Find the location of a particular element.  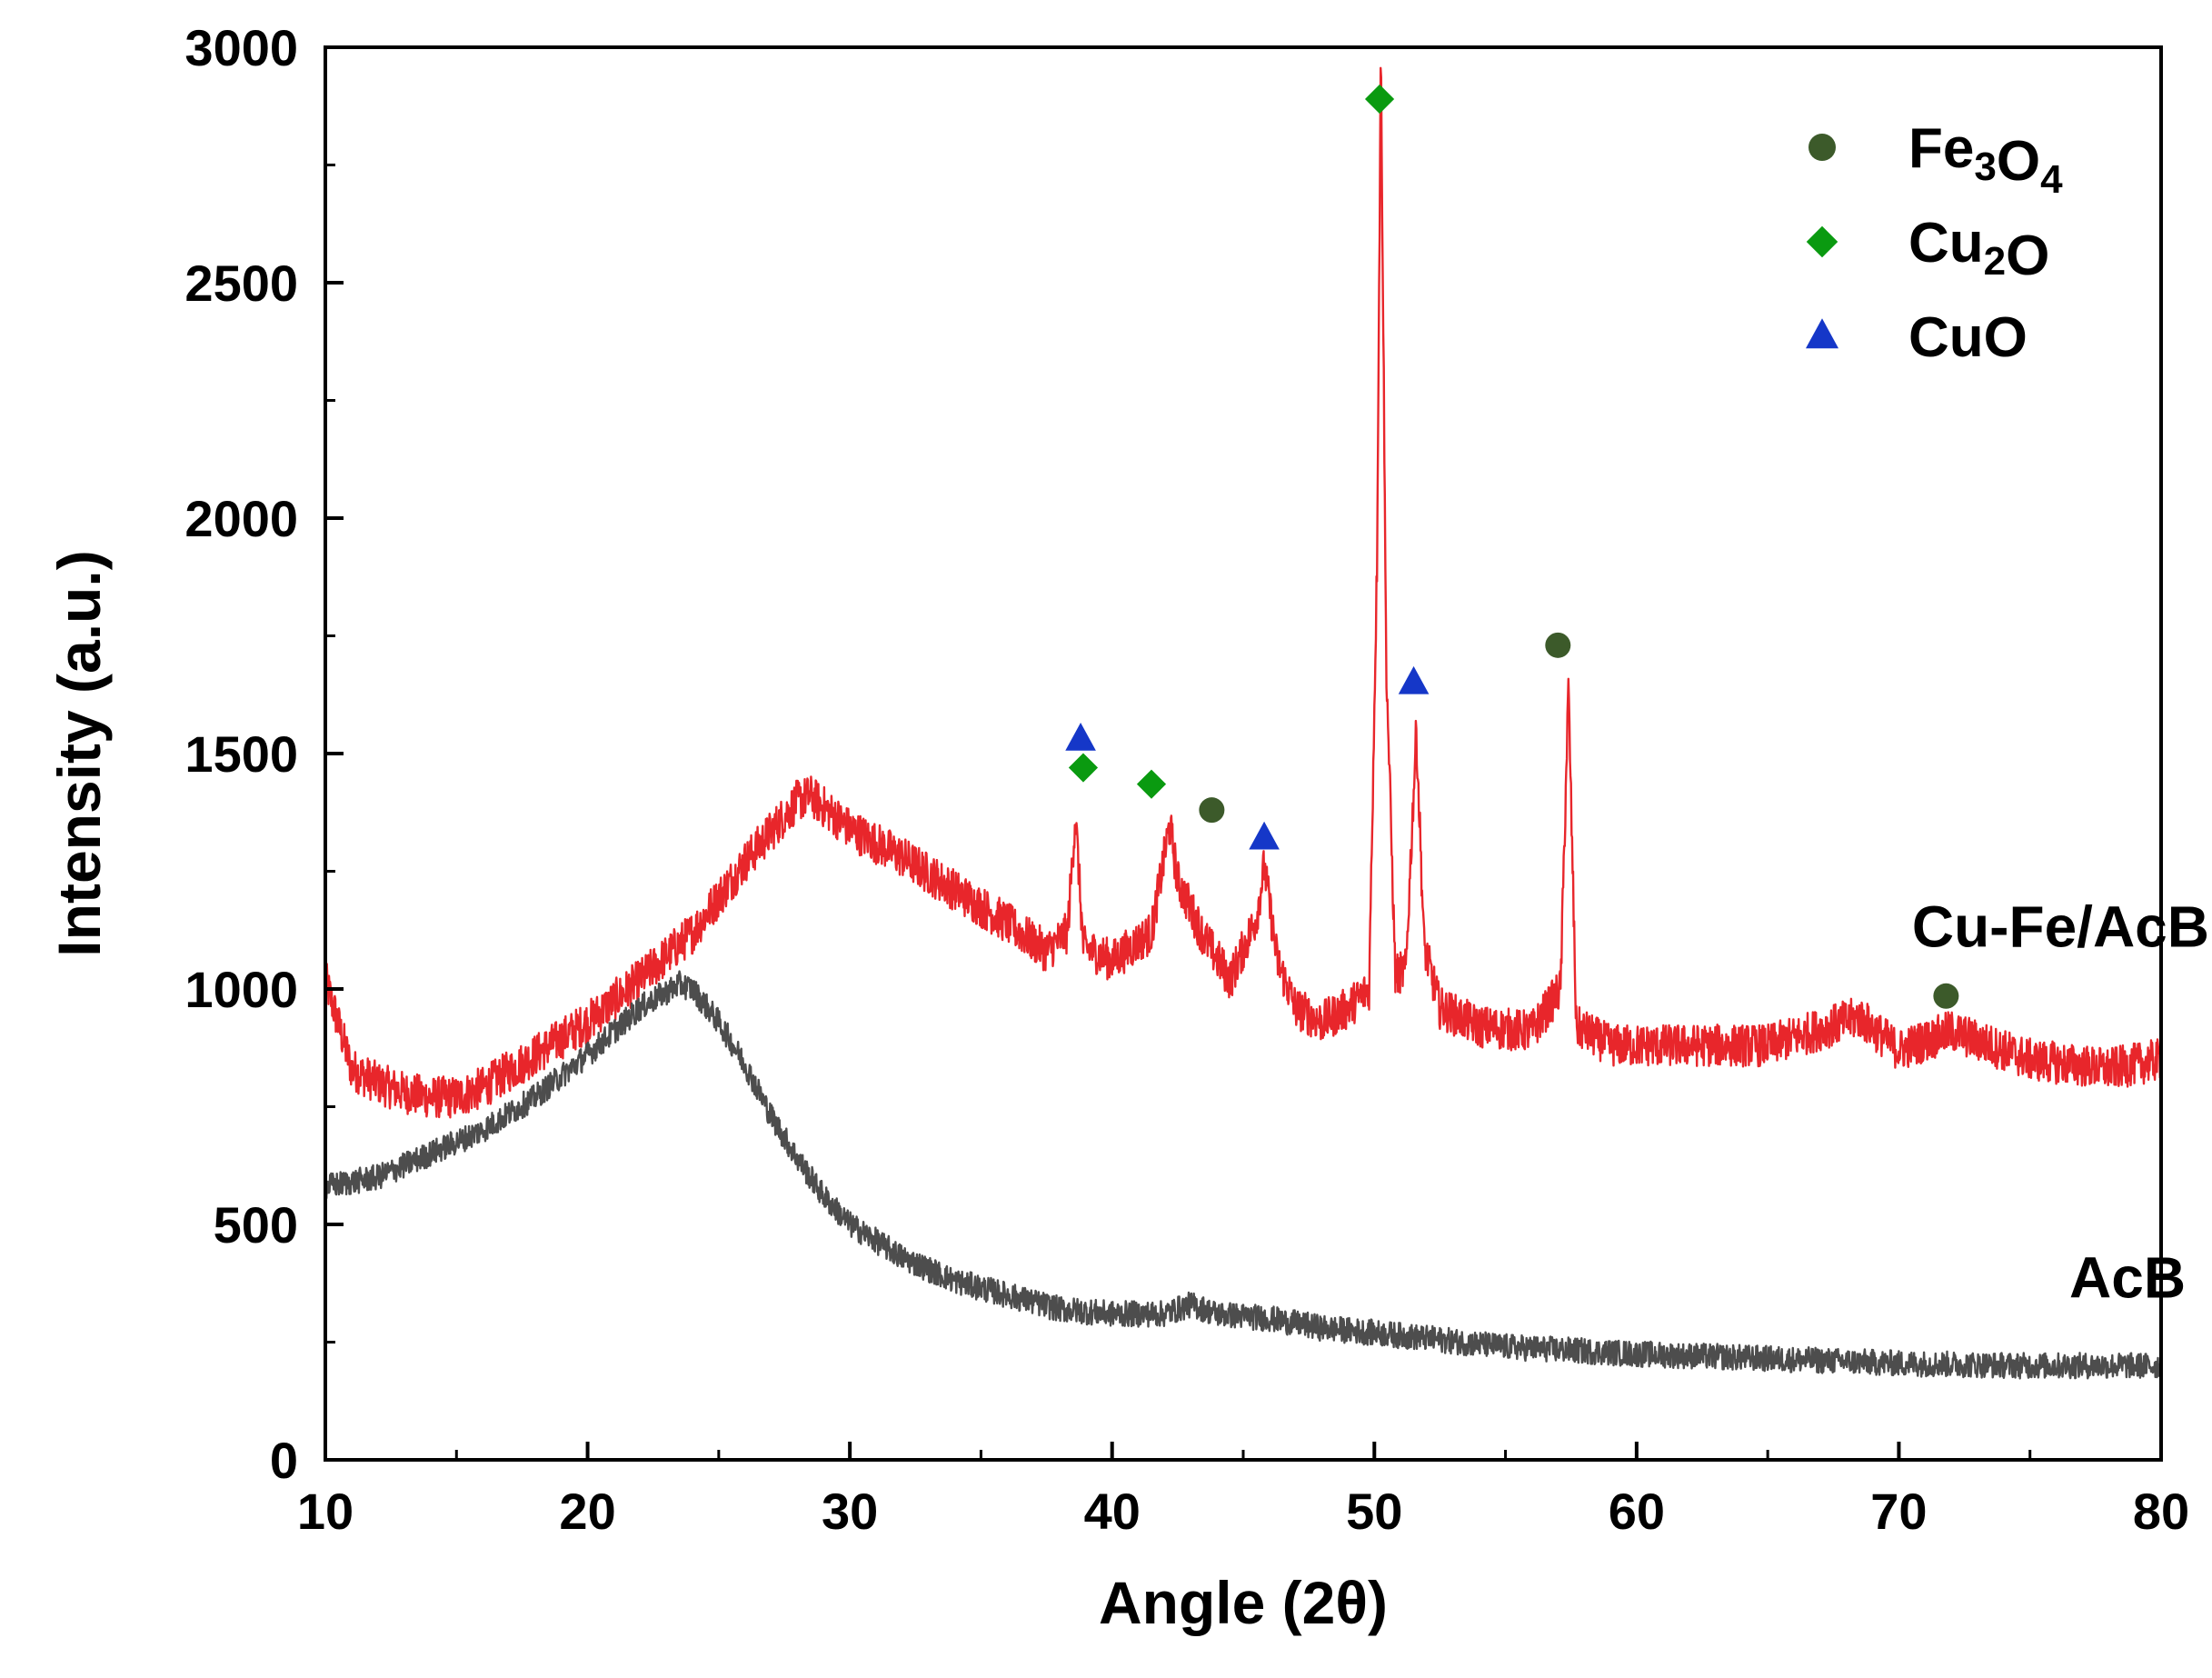

y-tick-label: 1500 is located at coordinates (241, 754).